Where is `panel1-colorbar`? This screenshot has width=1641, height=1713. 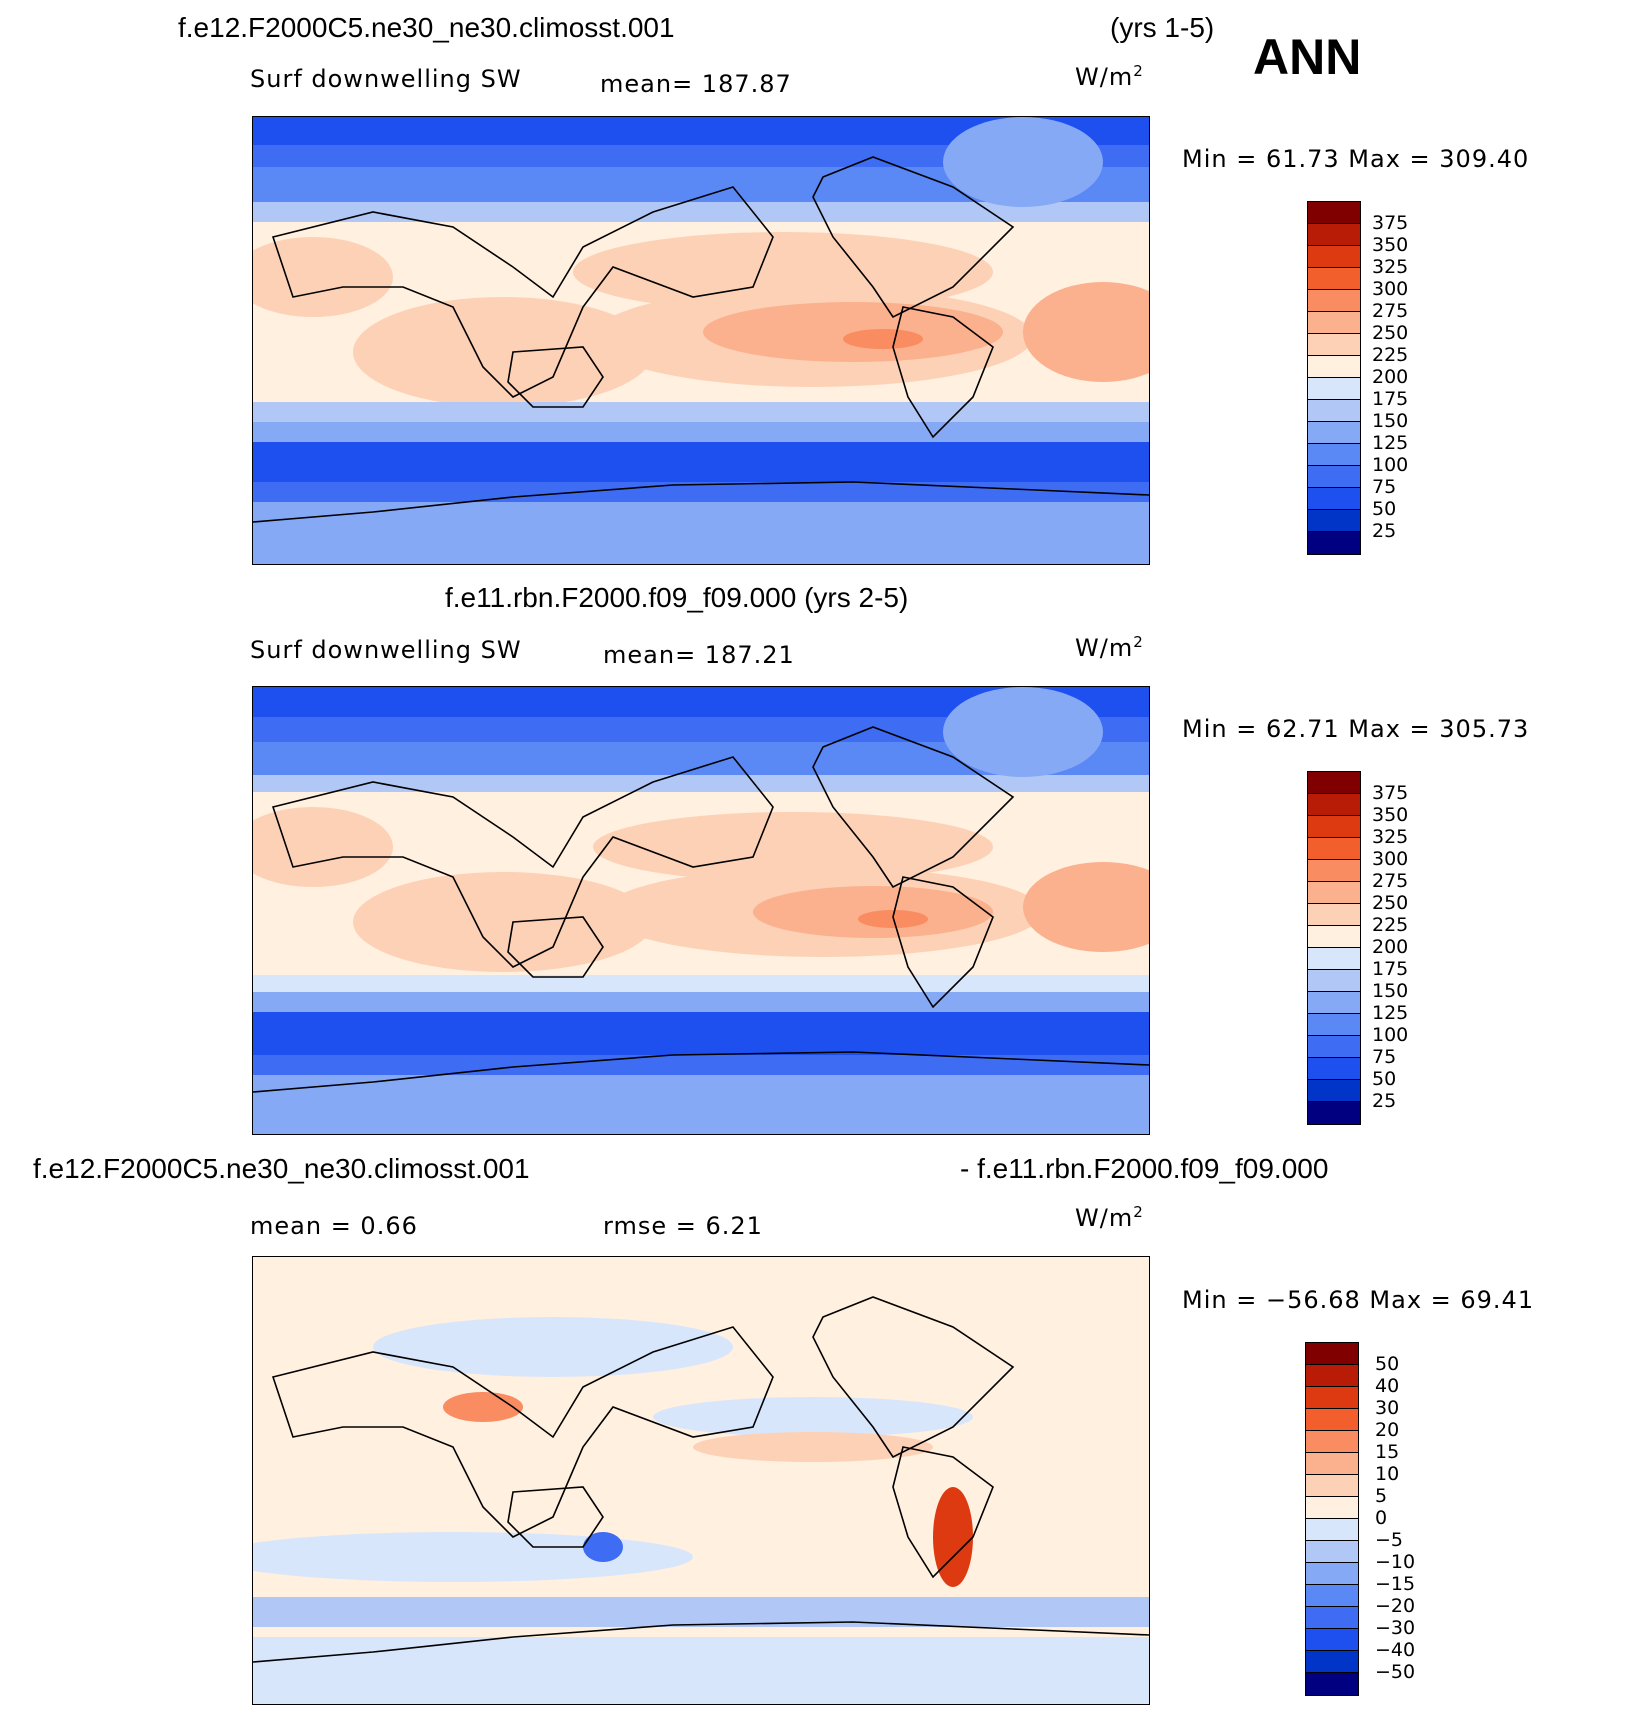
panel1-colorbar is located at coordinates (1334, 378).